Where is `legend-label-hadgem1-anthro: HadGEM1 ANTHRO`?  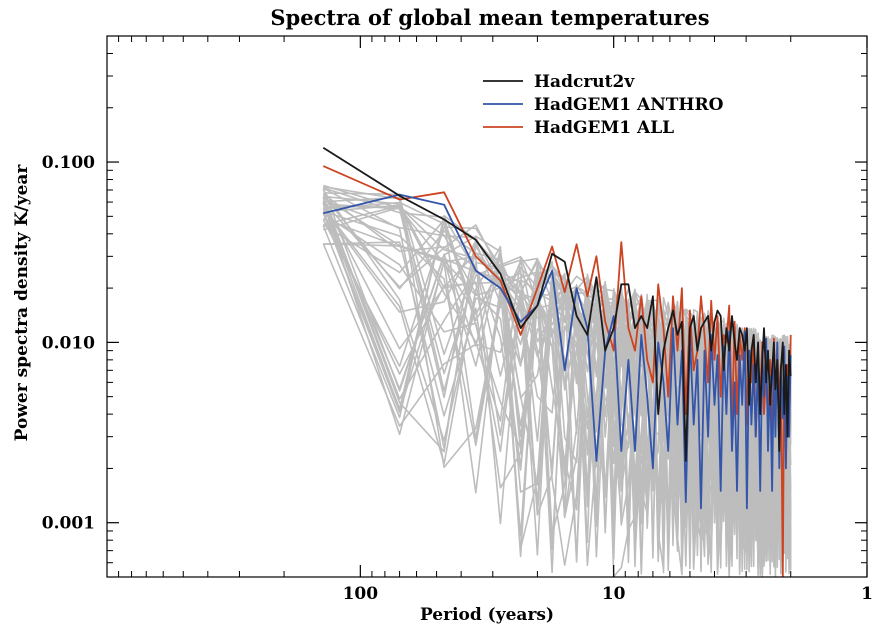 legend-label-hadgem1-anthro: HadGEM1 ANTHRO is located at coordinates (629, 105).